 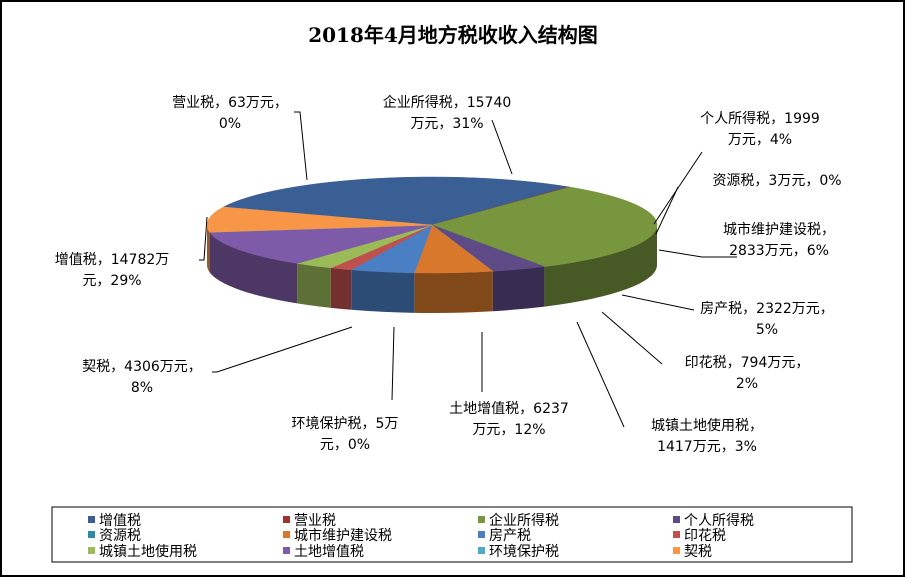 I want to click on data-label-11: 契税，4306万元， 8%, so click(x=142, y=377).